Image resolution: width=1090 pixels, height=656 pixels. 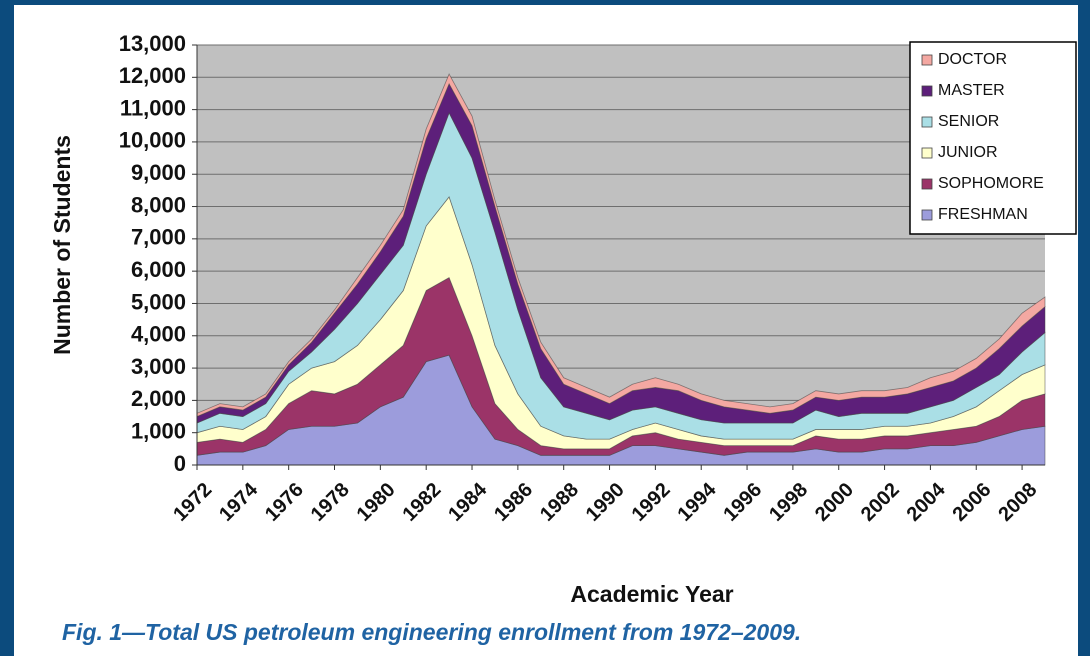 I want to click on legend-label: JUNIOR, so click(x=968, y=152).